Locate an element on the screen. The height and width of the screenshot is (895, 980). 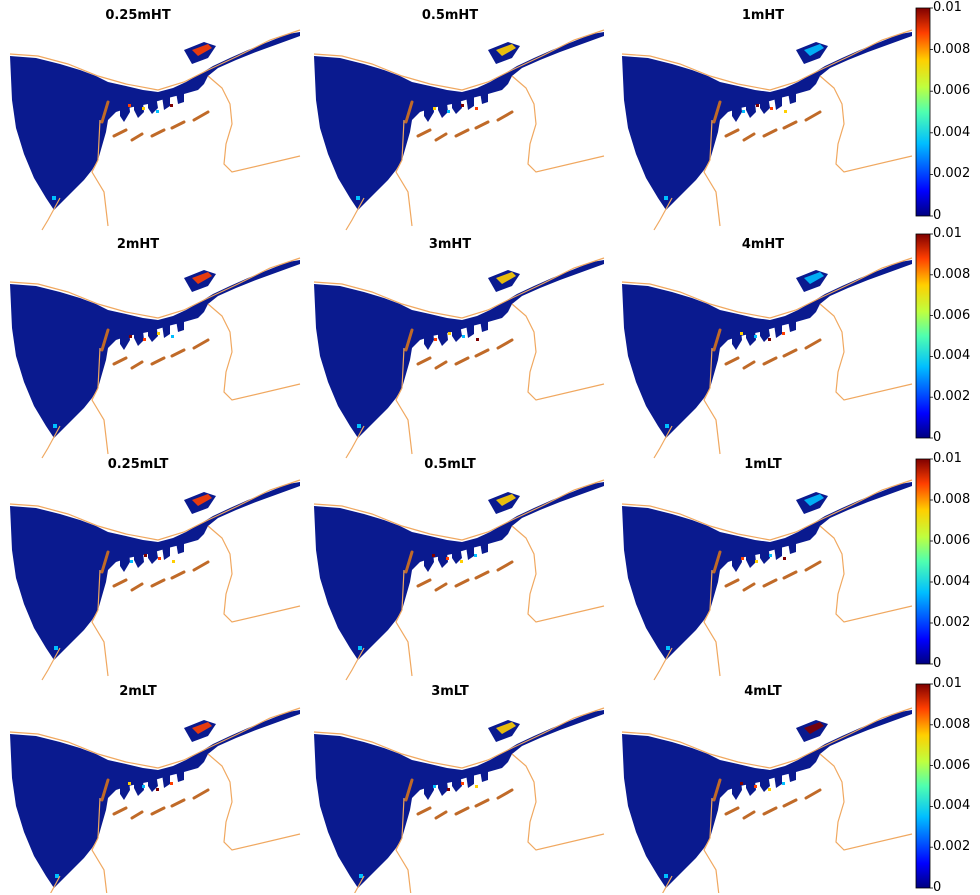
colorbar-tick-label: 0 is located at coordinates (937, 437).